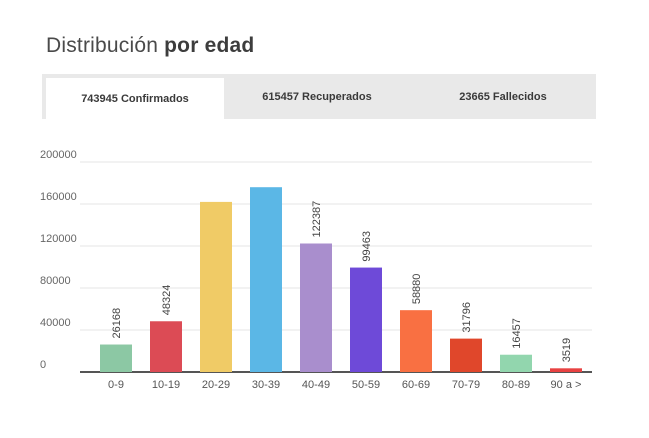 This screenshot has height=438, width=649. I want to click on x-tick-label: 10-19, so click(166, 385).